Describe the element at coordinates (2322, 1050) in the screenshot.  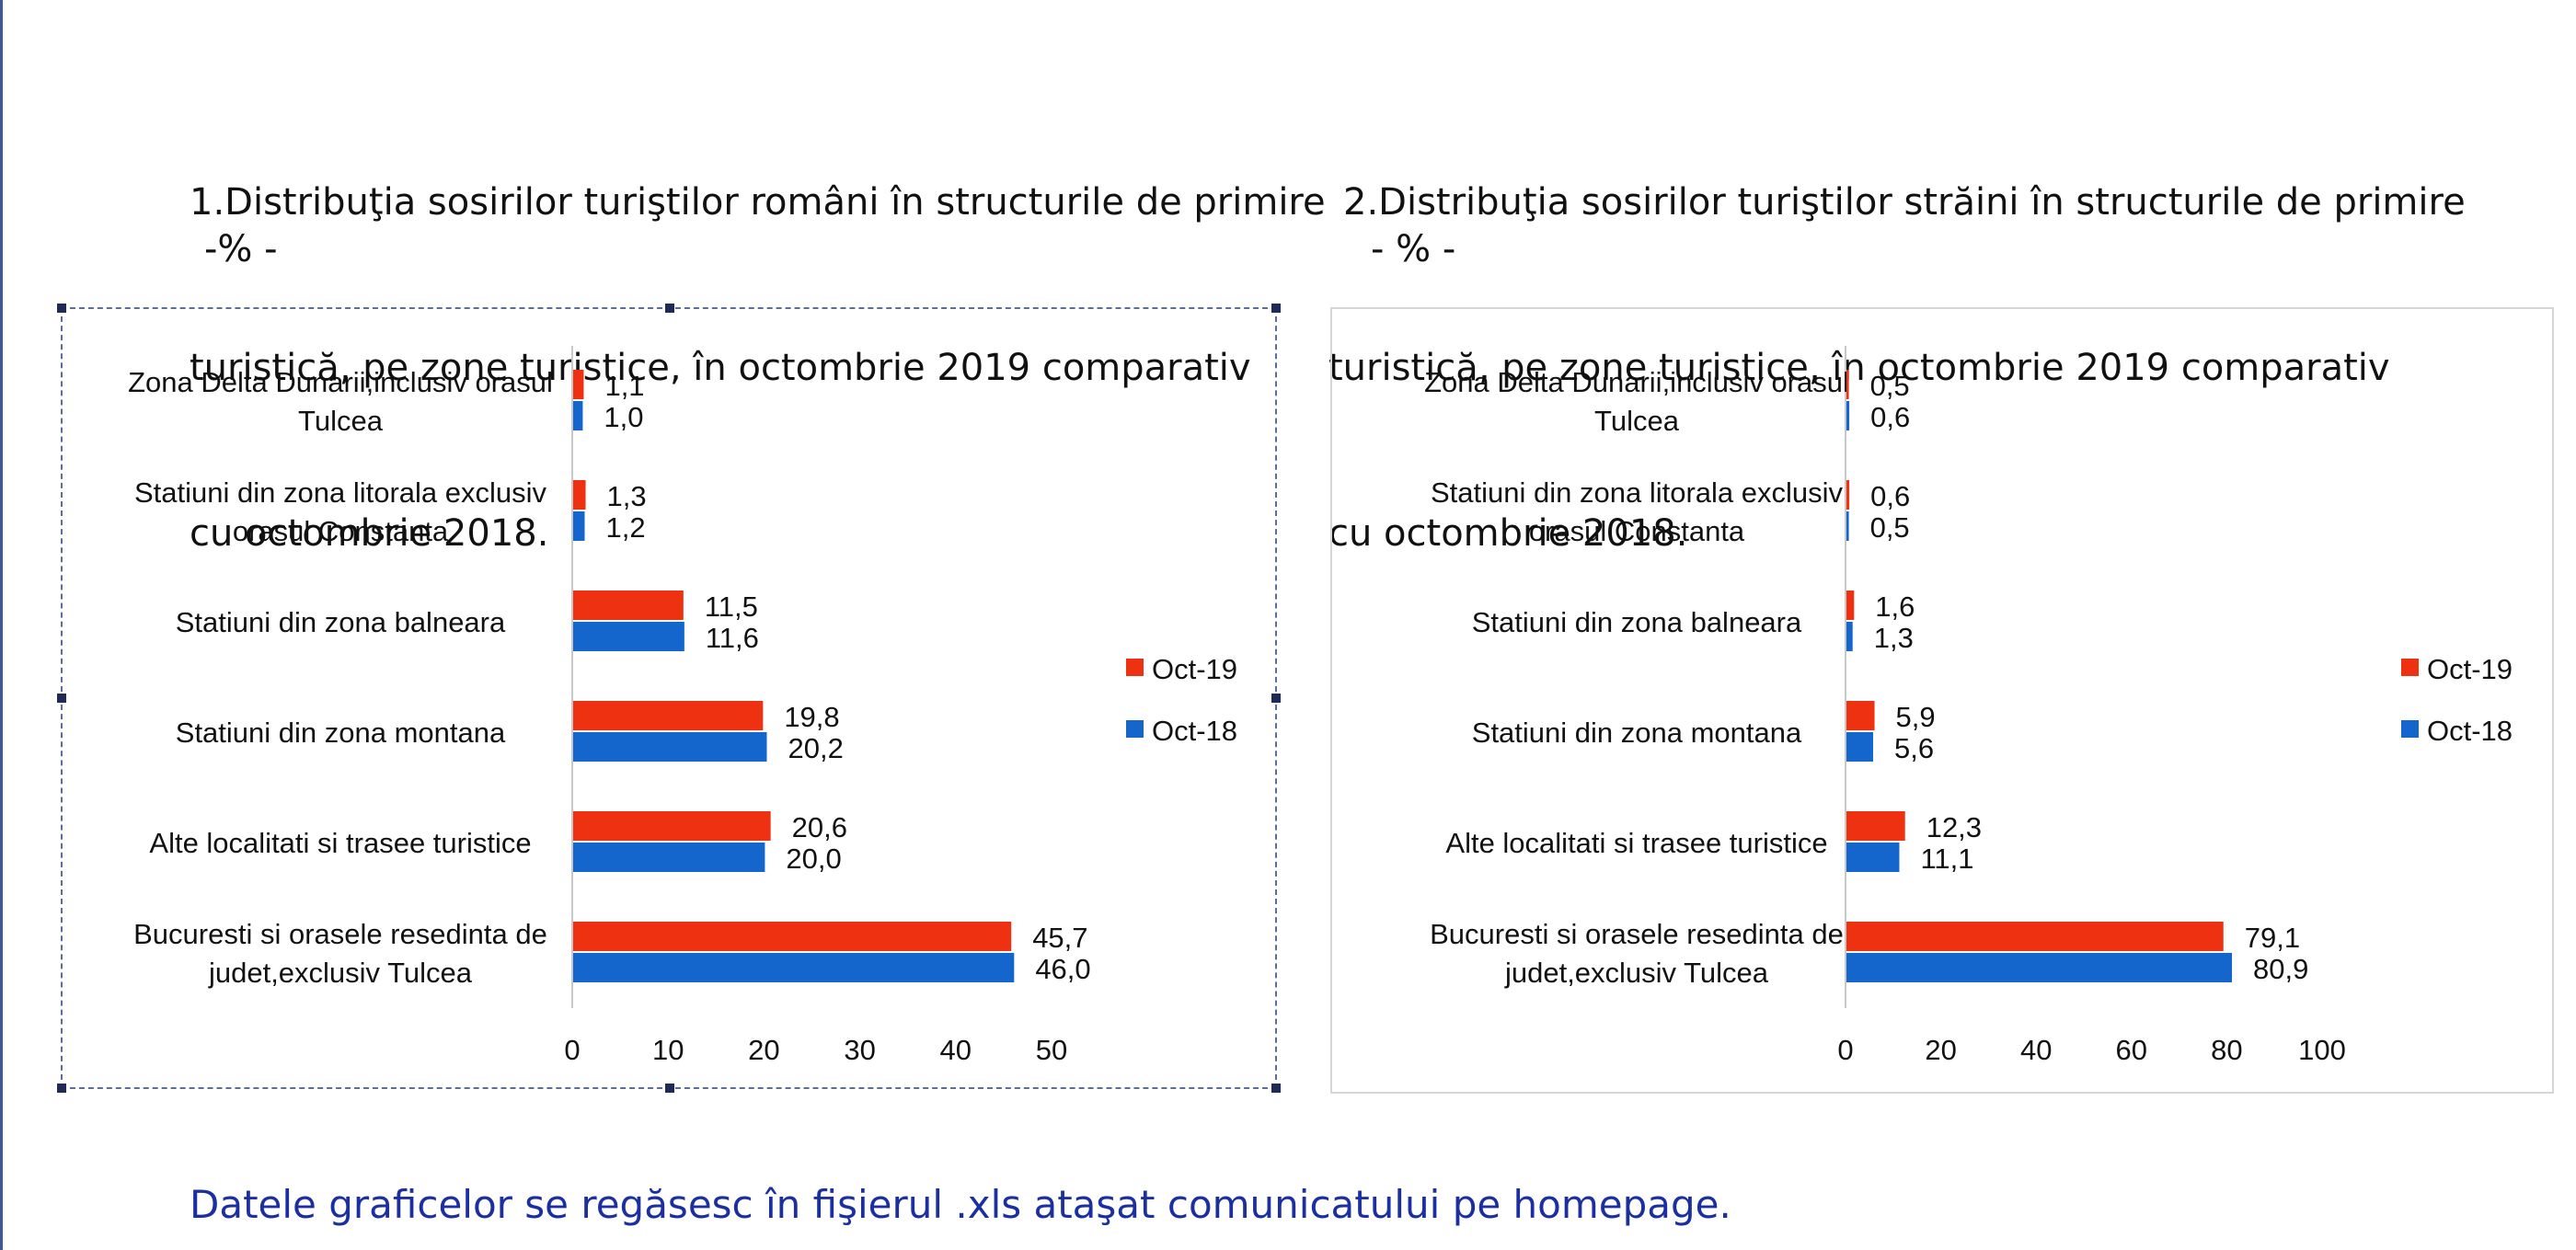
I see `x-tick-label: 100` at that location.